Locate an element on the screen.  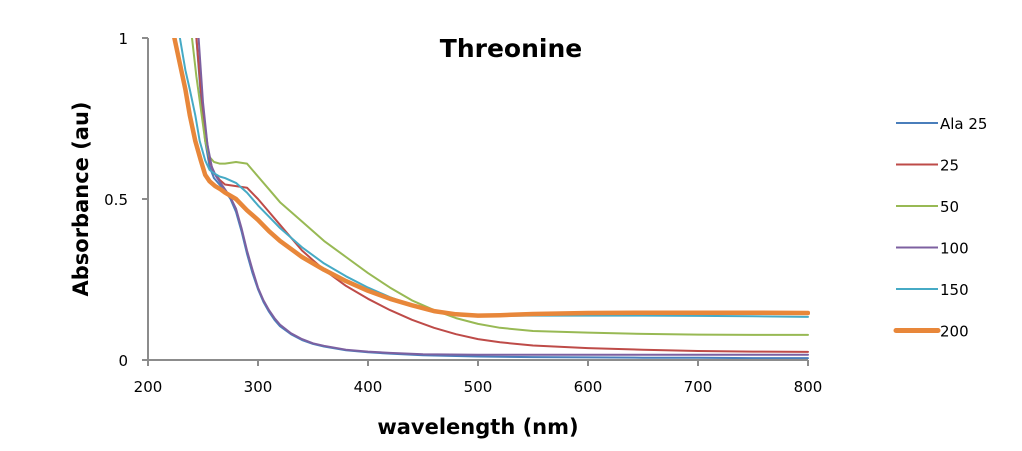
x-tick-label: 700 is located at coordinates (698, 387).